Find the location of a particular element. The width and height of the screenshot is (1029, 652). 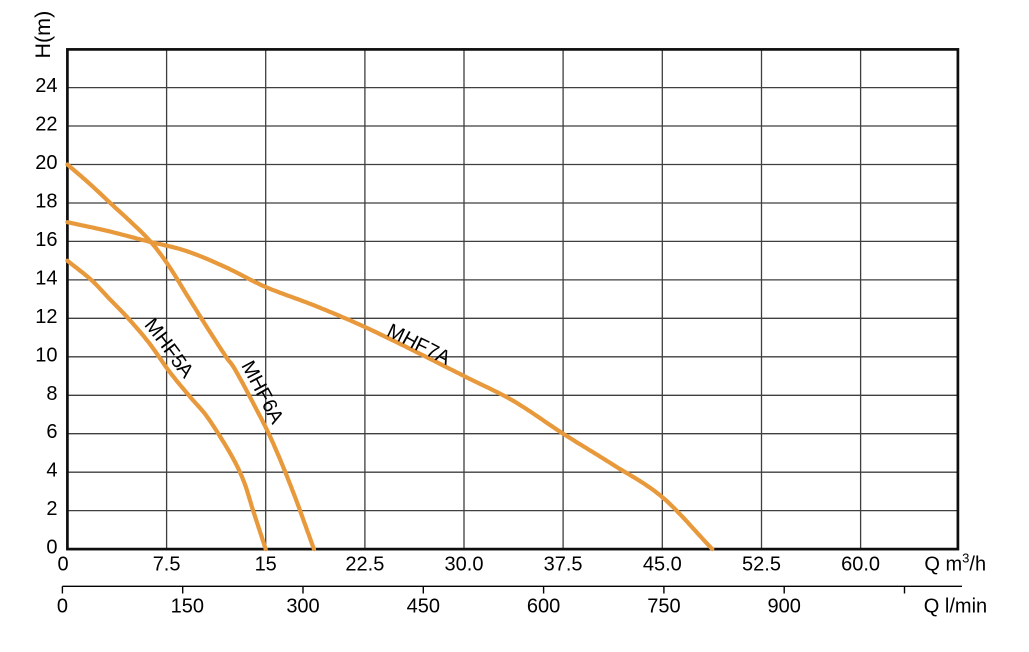

svg-text: 22 is located at coordinates (46, 125).